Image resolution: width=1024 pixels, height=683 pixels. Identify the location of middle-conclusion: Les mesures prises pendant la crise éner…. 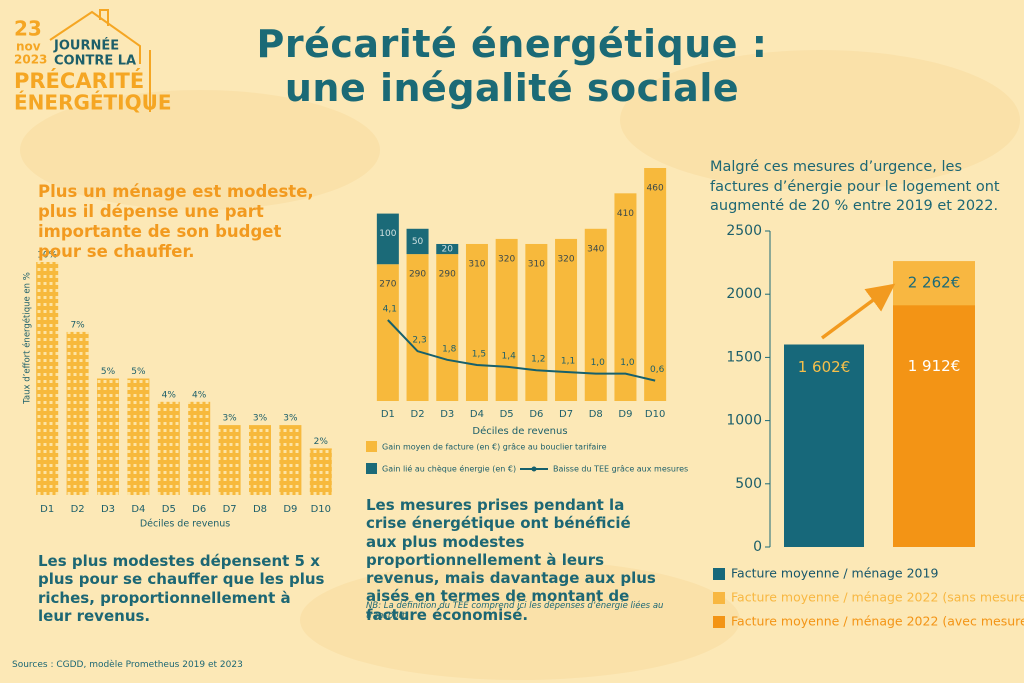
(511, 560).